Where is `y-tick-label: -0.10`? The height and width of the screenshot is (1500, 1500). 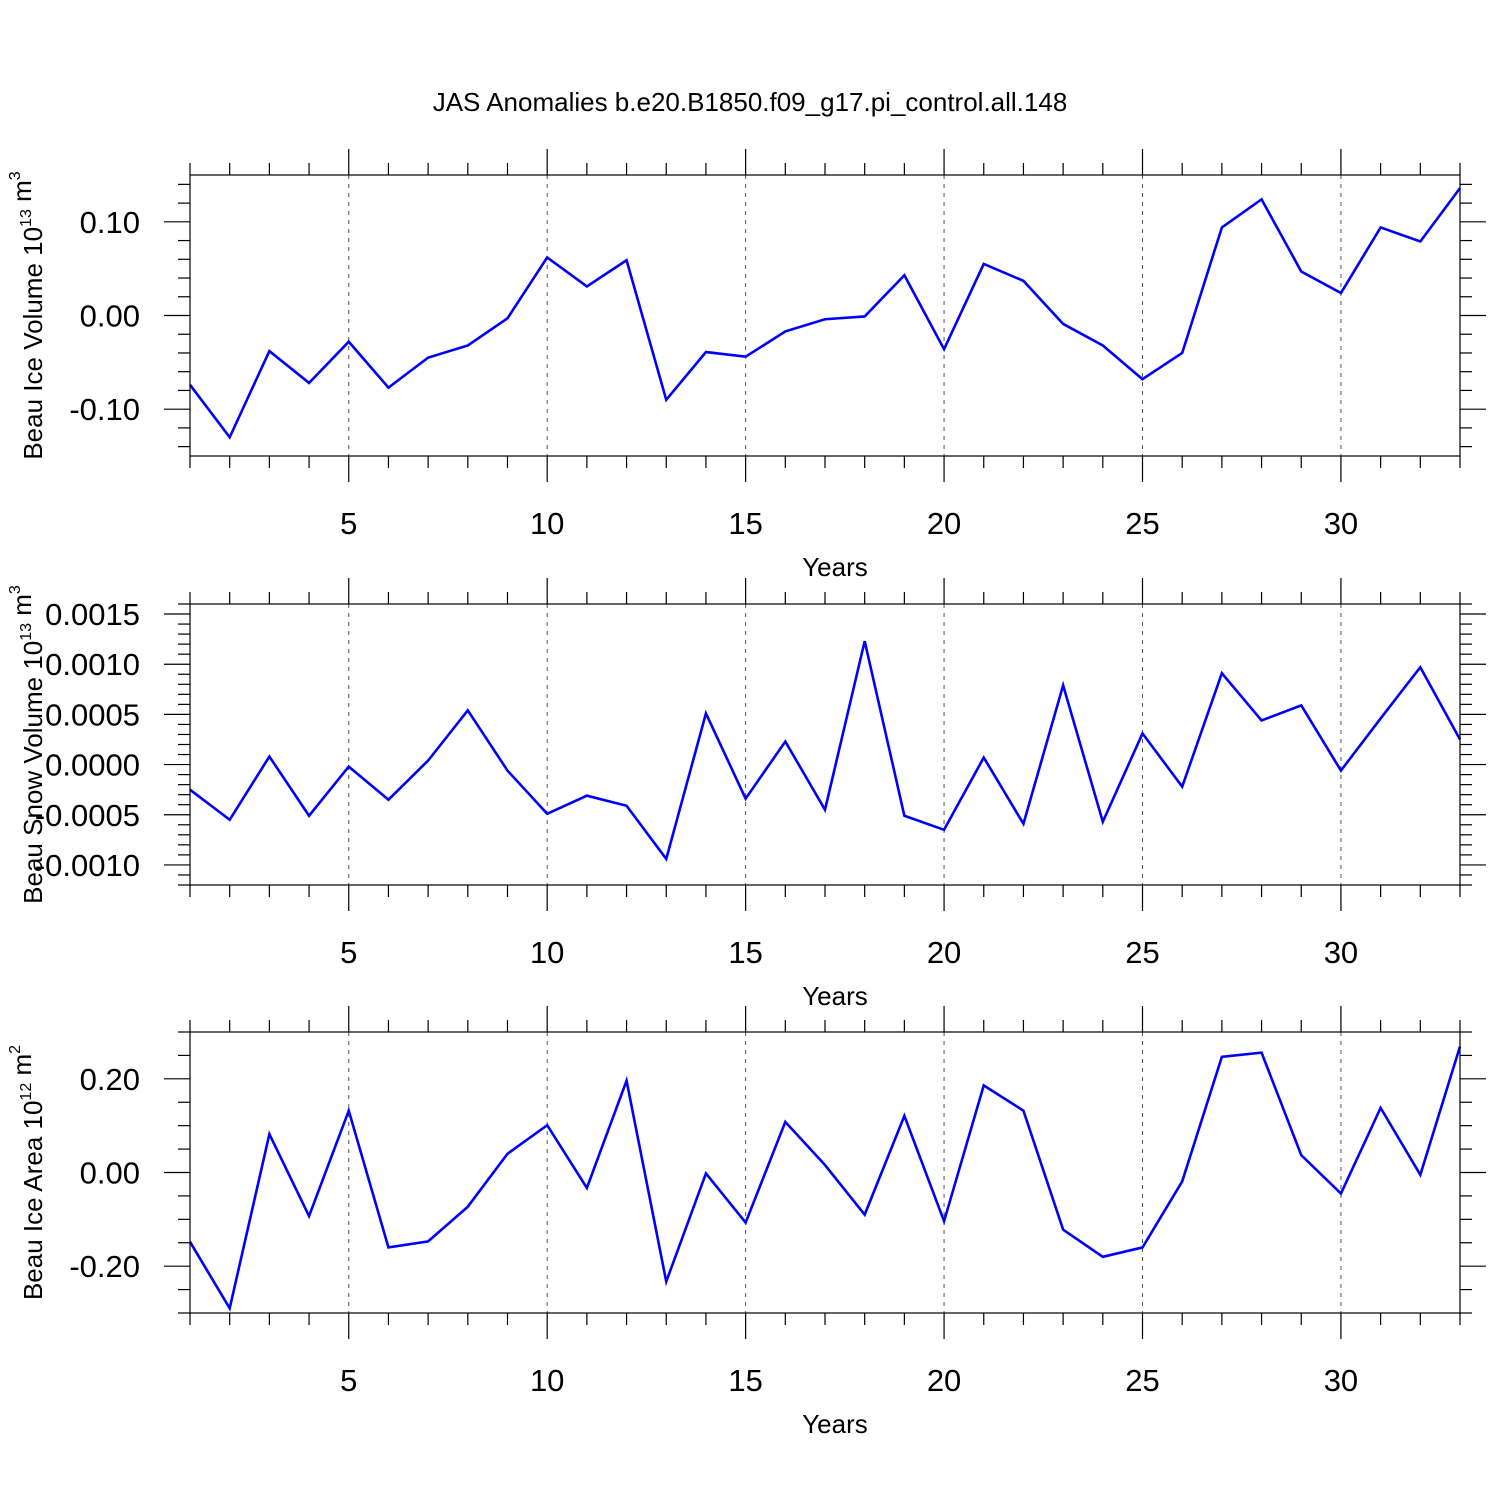 y-tick-label: -0.10 is located at coordinates (104, 409).